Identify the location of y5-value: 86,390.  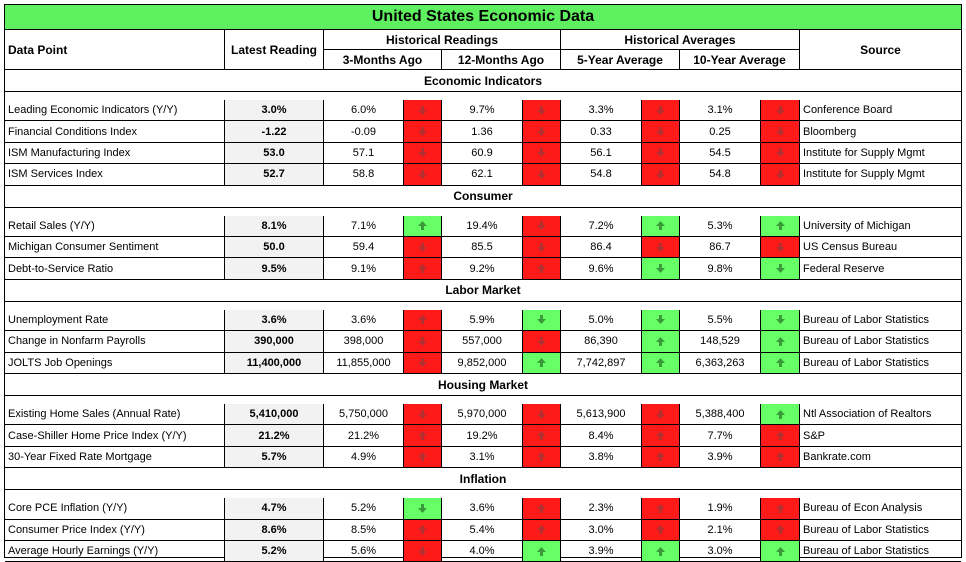
(601, 341).